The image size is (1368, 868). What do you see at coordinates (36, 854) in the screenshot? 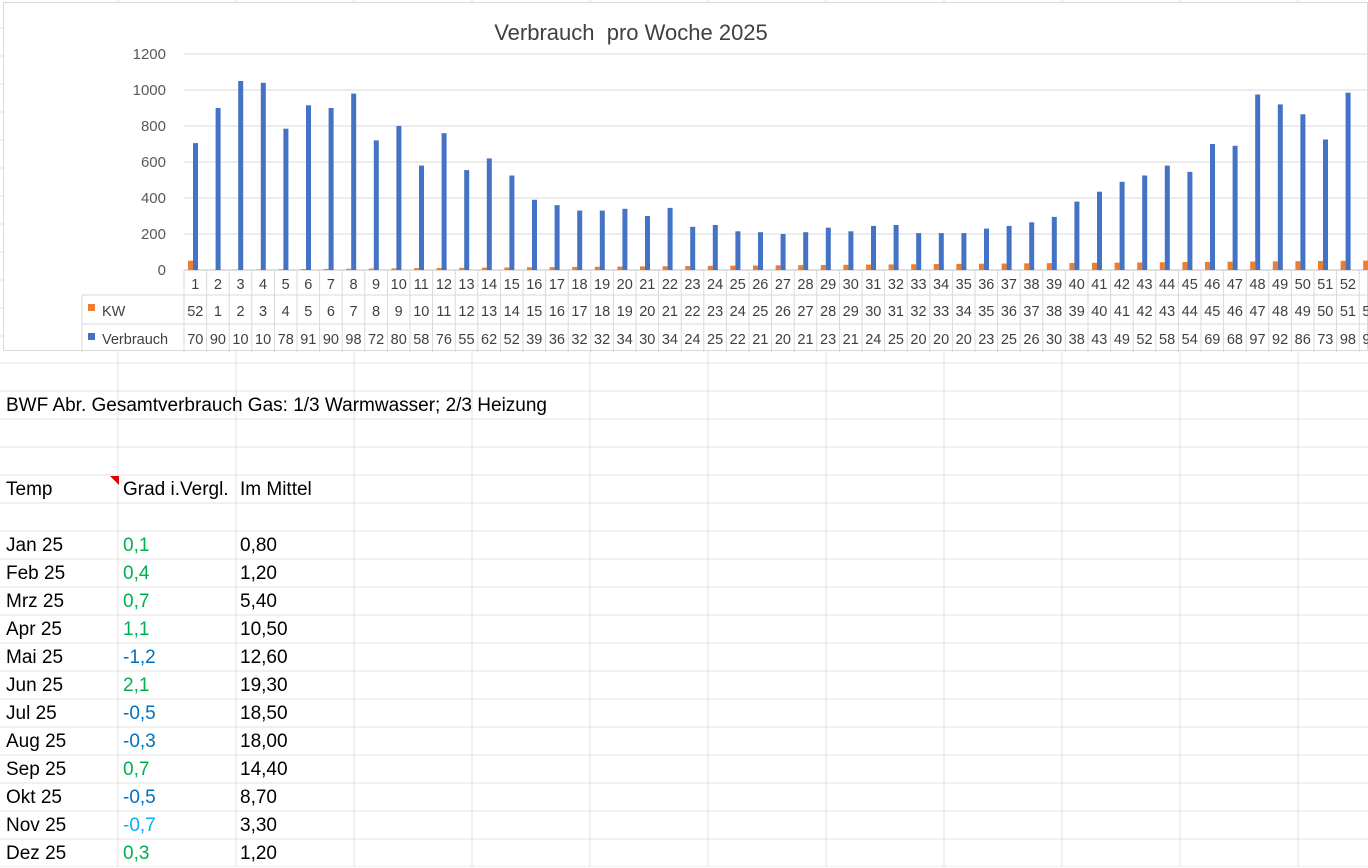
I see `month-cell: Dez 25` at bounding box center [36, 854].